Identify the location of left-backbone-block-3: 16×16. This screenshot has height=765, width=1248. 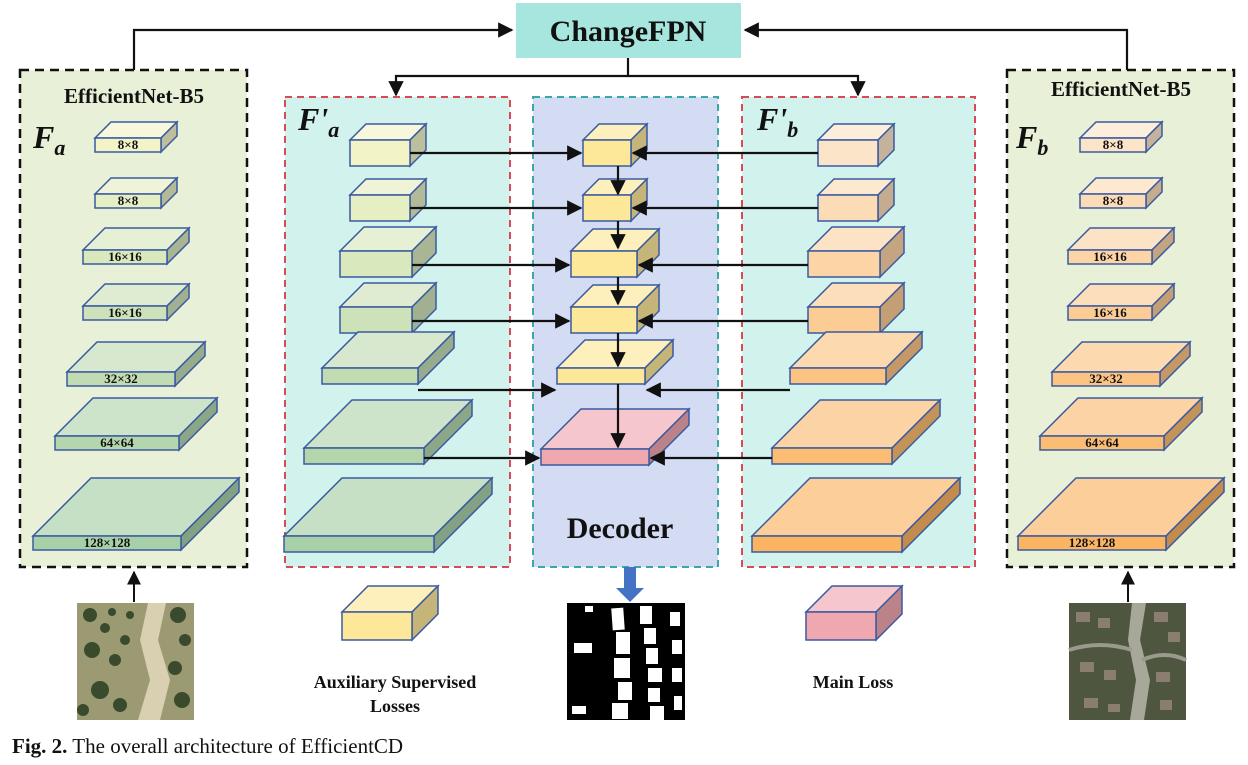
(136, 246).